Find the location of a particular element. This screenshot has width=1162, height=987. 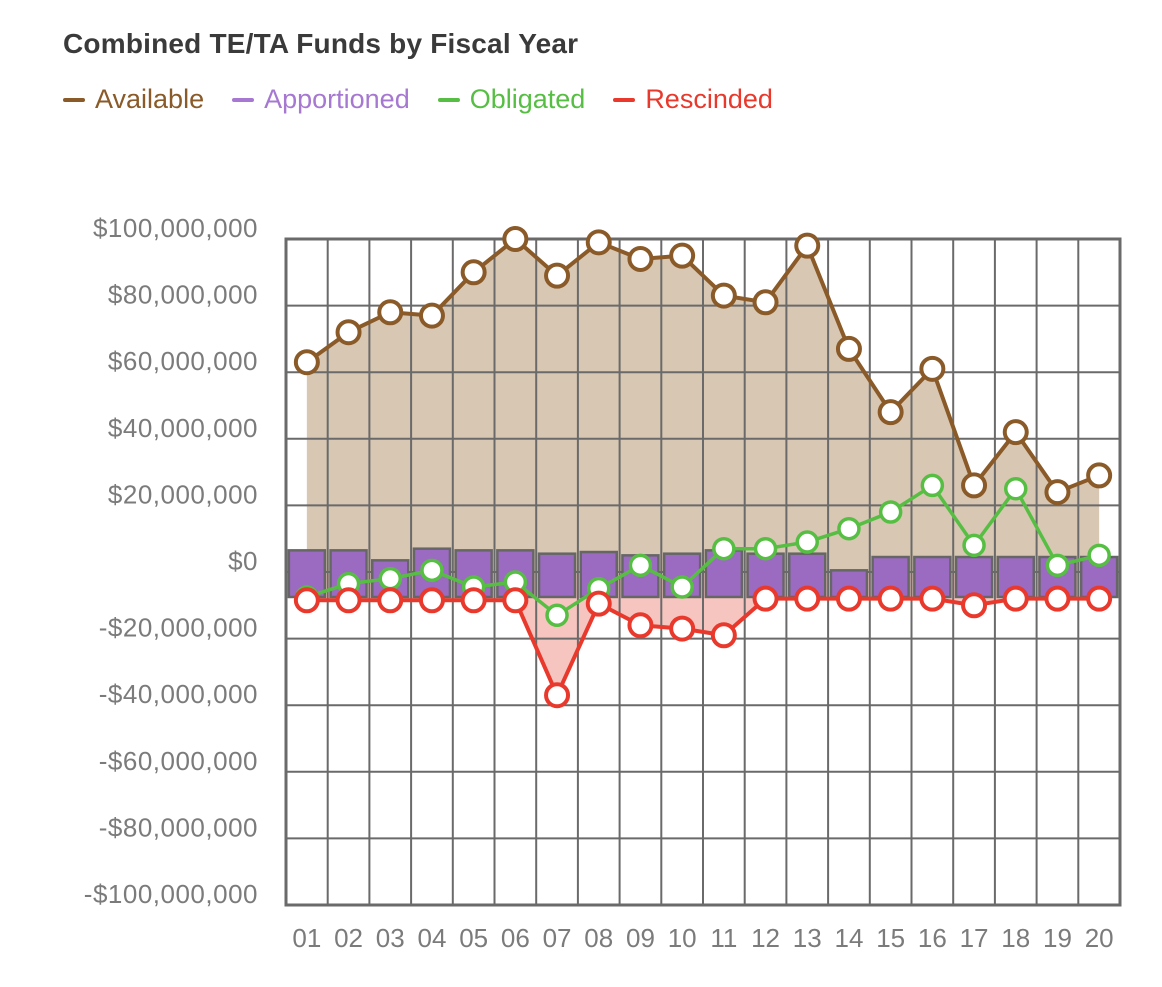

x-tick-label: 15 is located at coordinates (890, 938).